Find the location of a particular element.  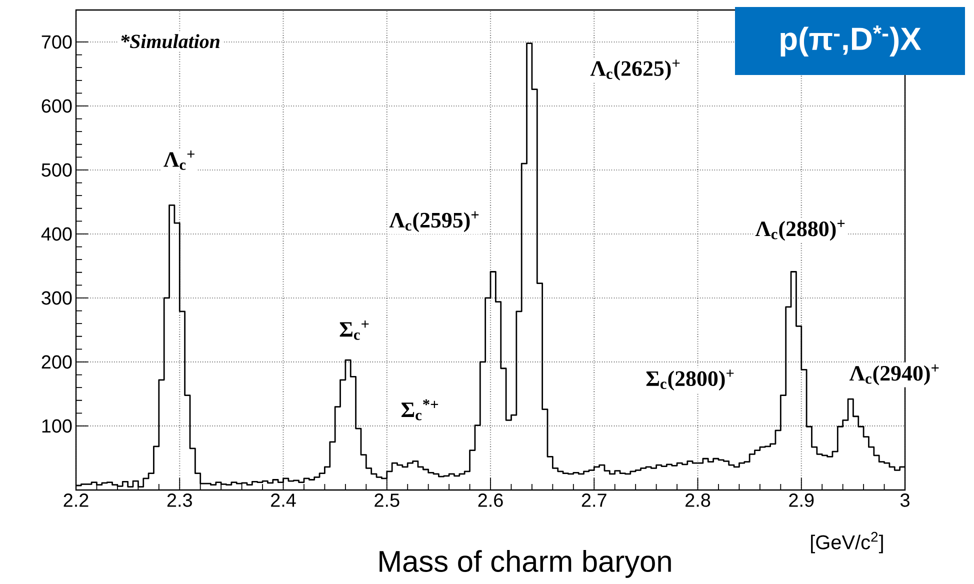

x-tick-label: 2.2 is located at coordinates (76, 500).